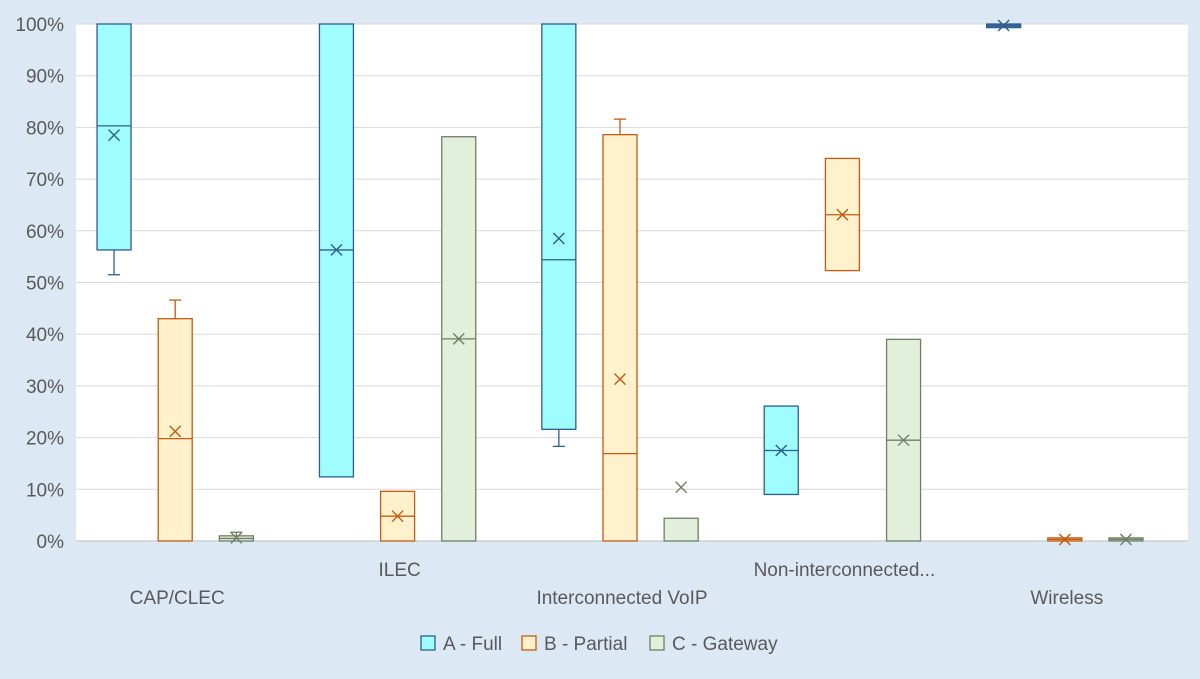  I want to click on y-tick-label: 30%, so click(45, 387).